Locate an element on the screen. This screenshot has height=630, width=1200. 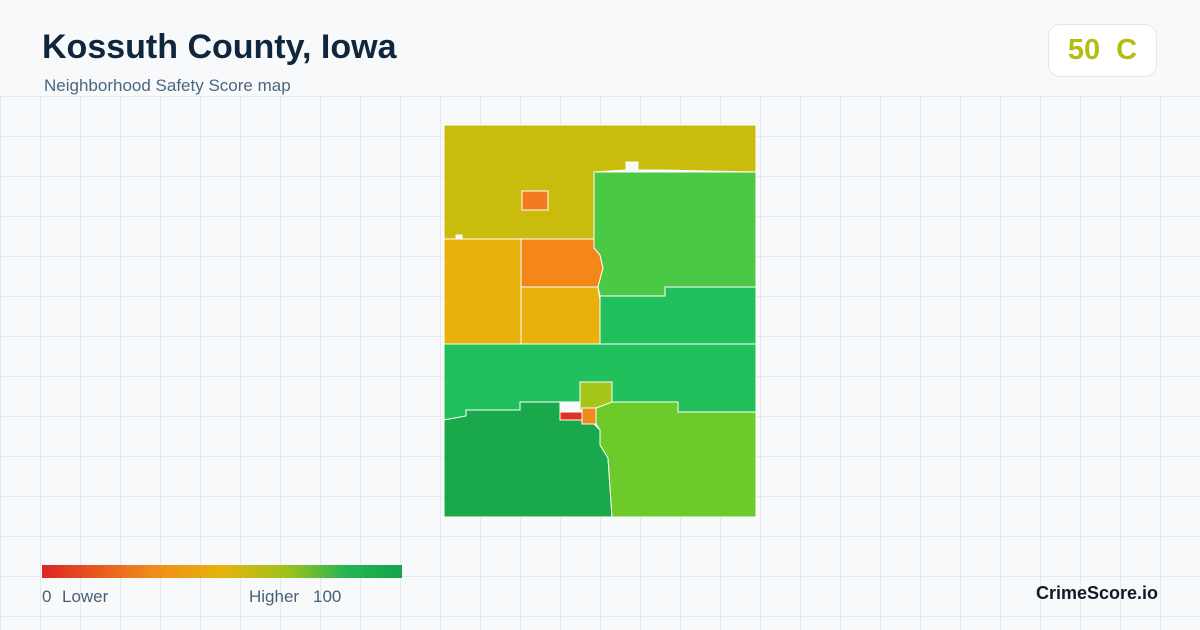
legend-max: 100 is located at coordinates (327, 596).